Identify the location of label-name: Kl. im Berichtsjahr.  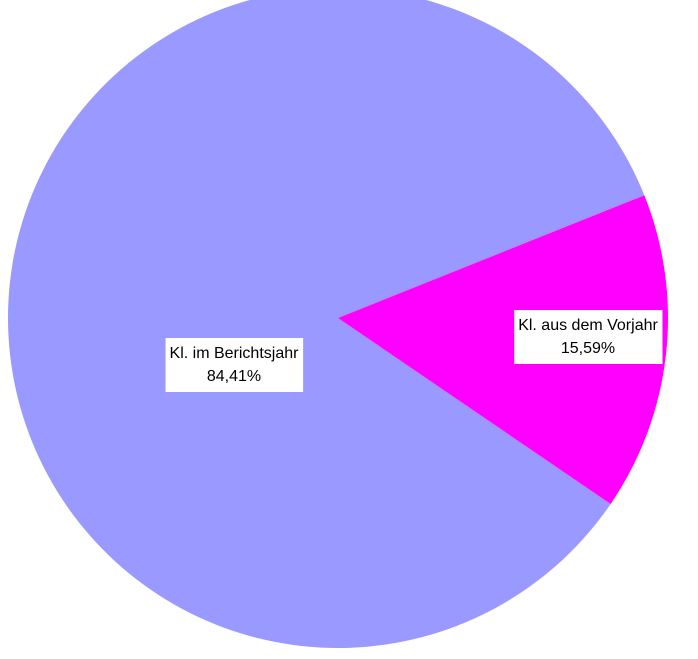
(235, 353).